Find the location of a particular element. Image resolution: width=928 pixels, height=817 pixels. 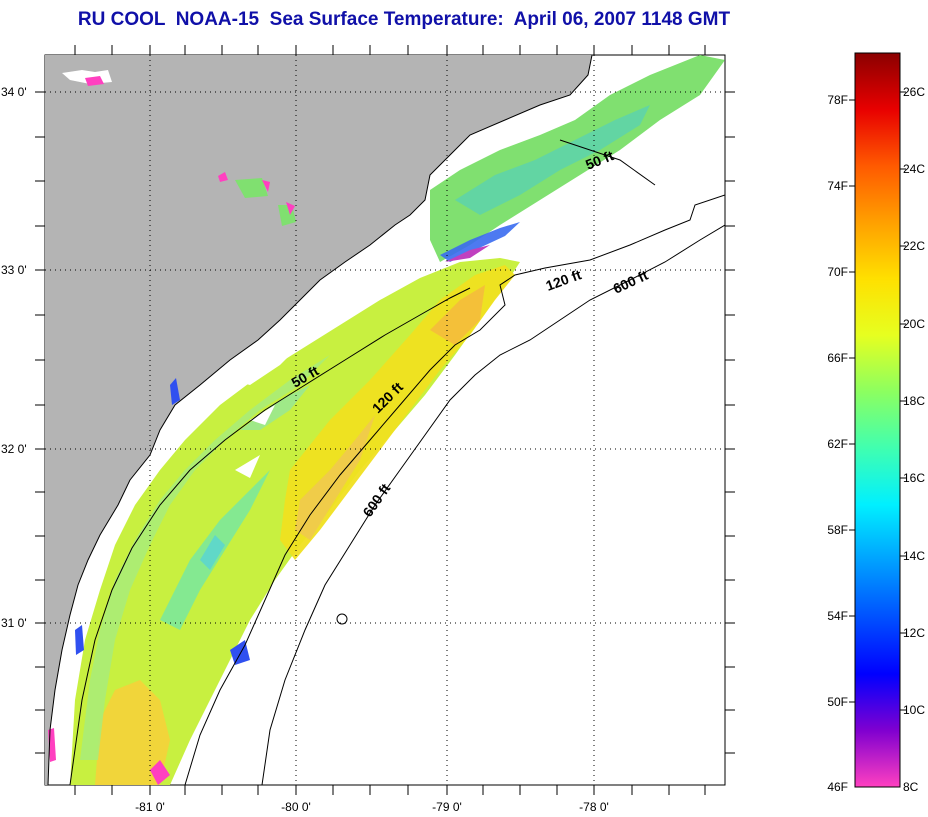

colorbar-c-label: 20C is located at coordinates (914, 324).